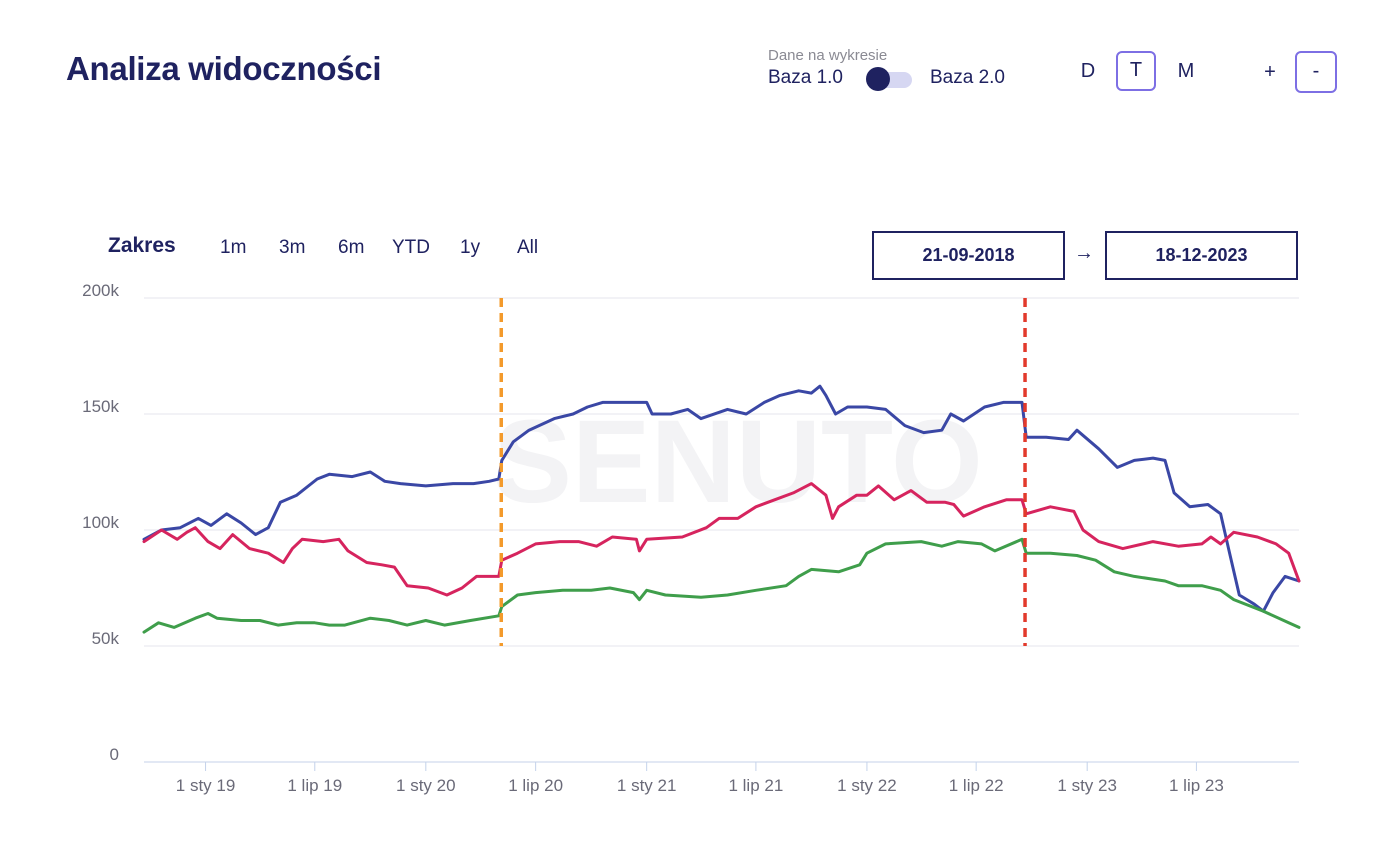  I want to click on x-tick-label: 1 sty 21, so click(647, 785).